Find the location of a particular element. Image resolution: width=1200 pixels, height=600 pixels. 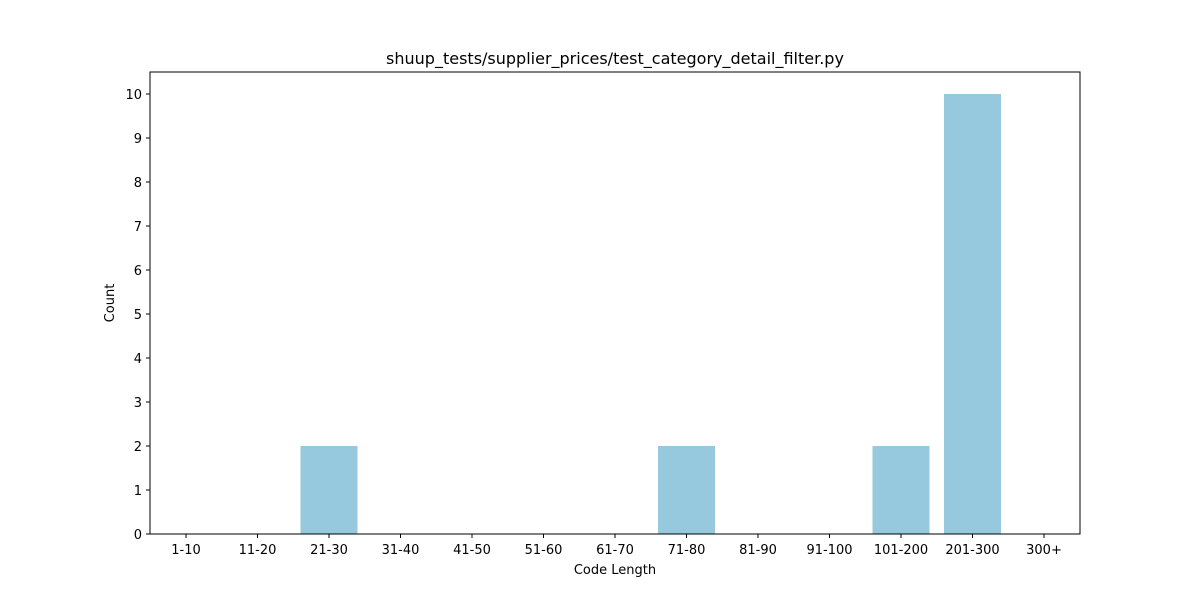

x-tick-label: 21-30 is located at coordinates (329, 550).